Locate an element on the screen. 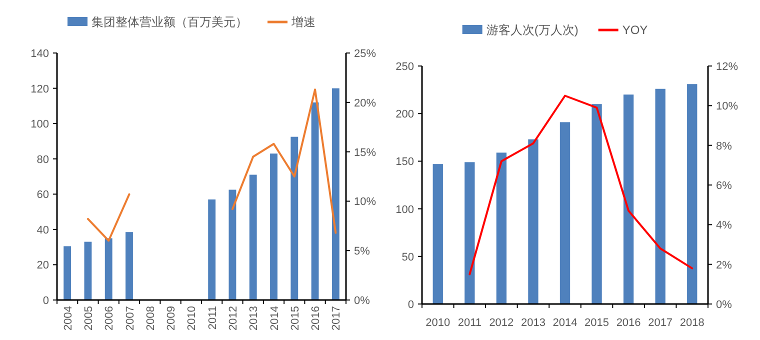  y-tick-label: 250 is located at coordinates (405, 67).